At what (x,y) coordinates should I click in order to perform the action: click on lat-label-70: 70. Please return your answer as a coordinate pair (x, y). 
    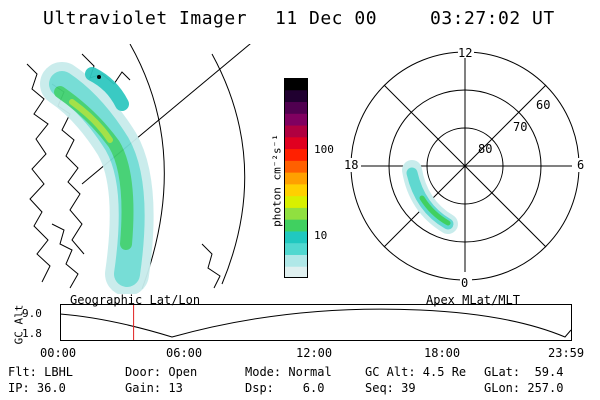
    Looking at the image, I should click on (520, 127).